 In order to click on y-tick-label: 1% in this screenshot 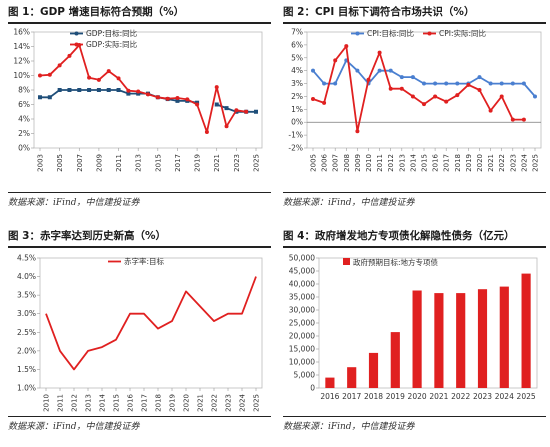, I will do `click(297, 109)`.